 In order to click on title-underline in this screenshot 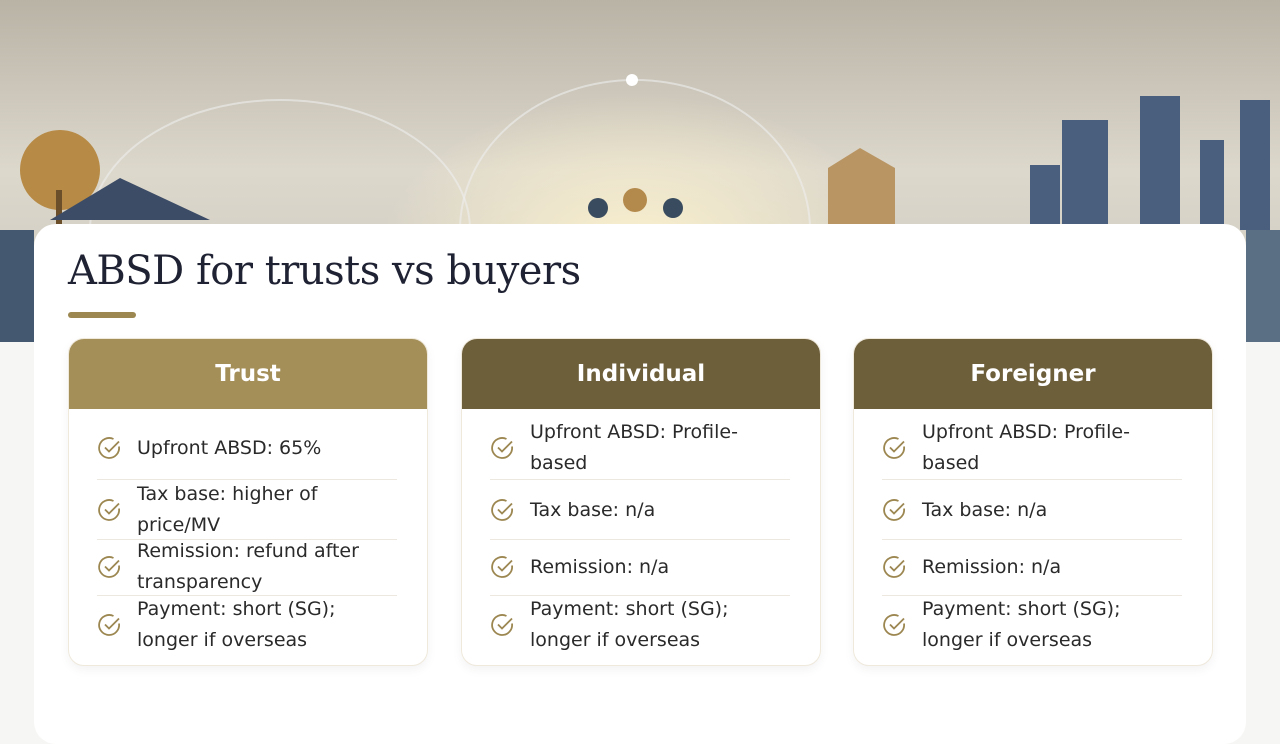, I will do `click(102, 315)`.